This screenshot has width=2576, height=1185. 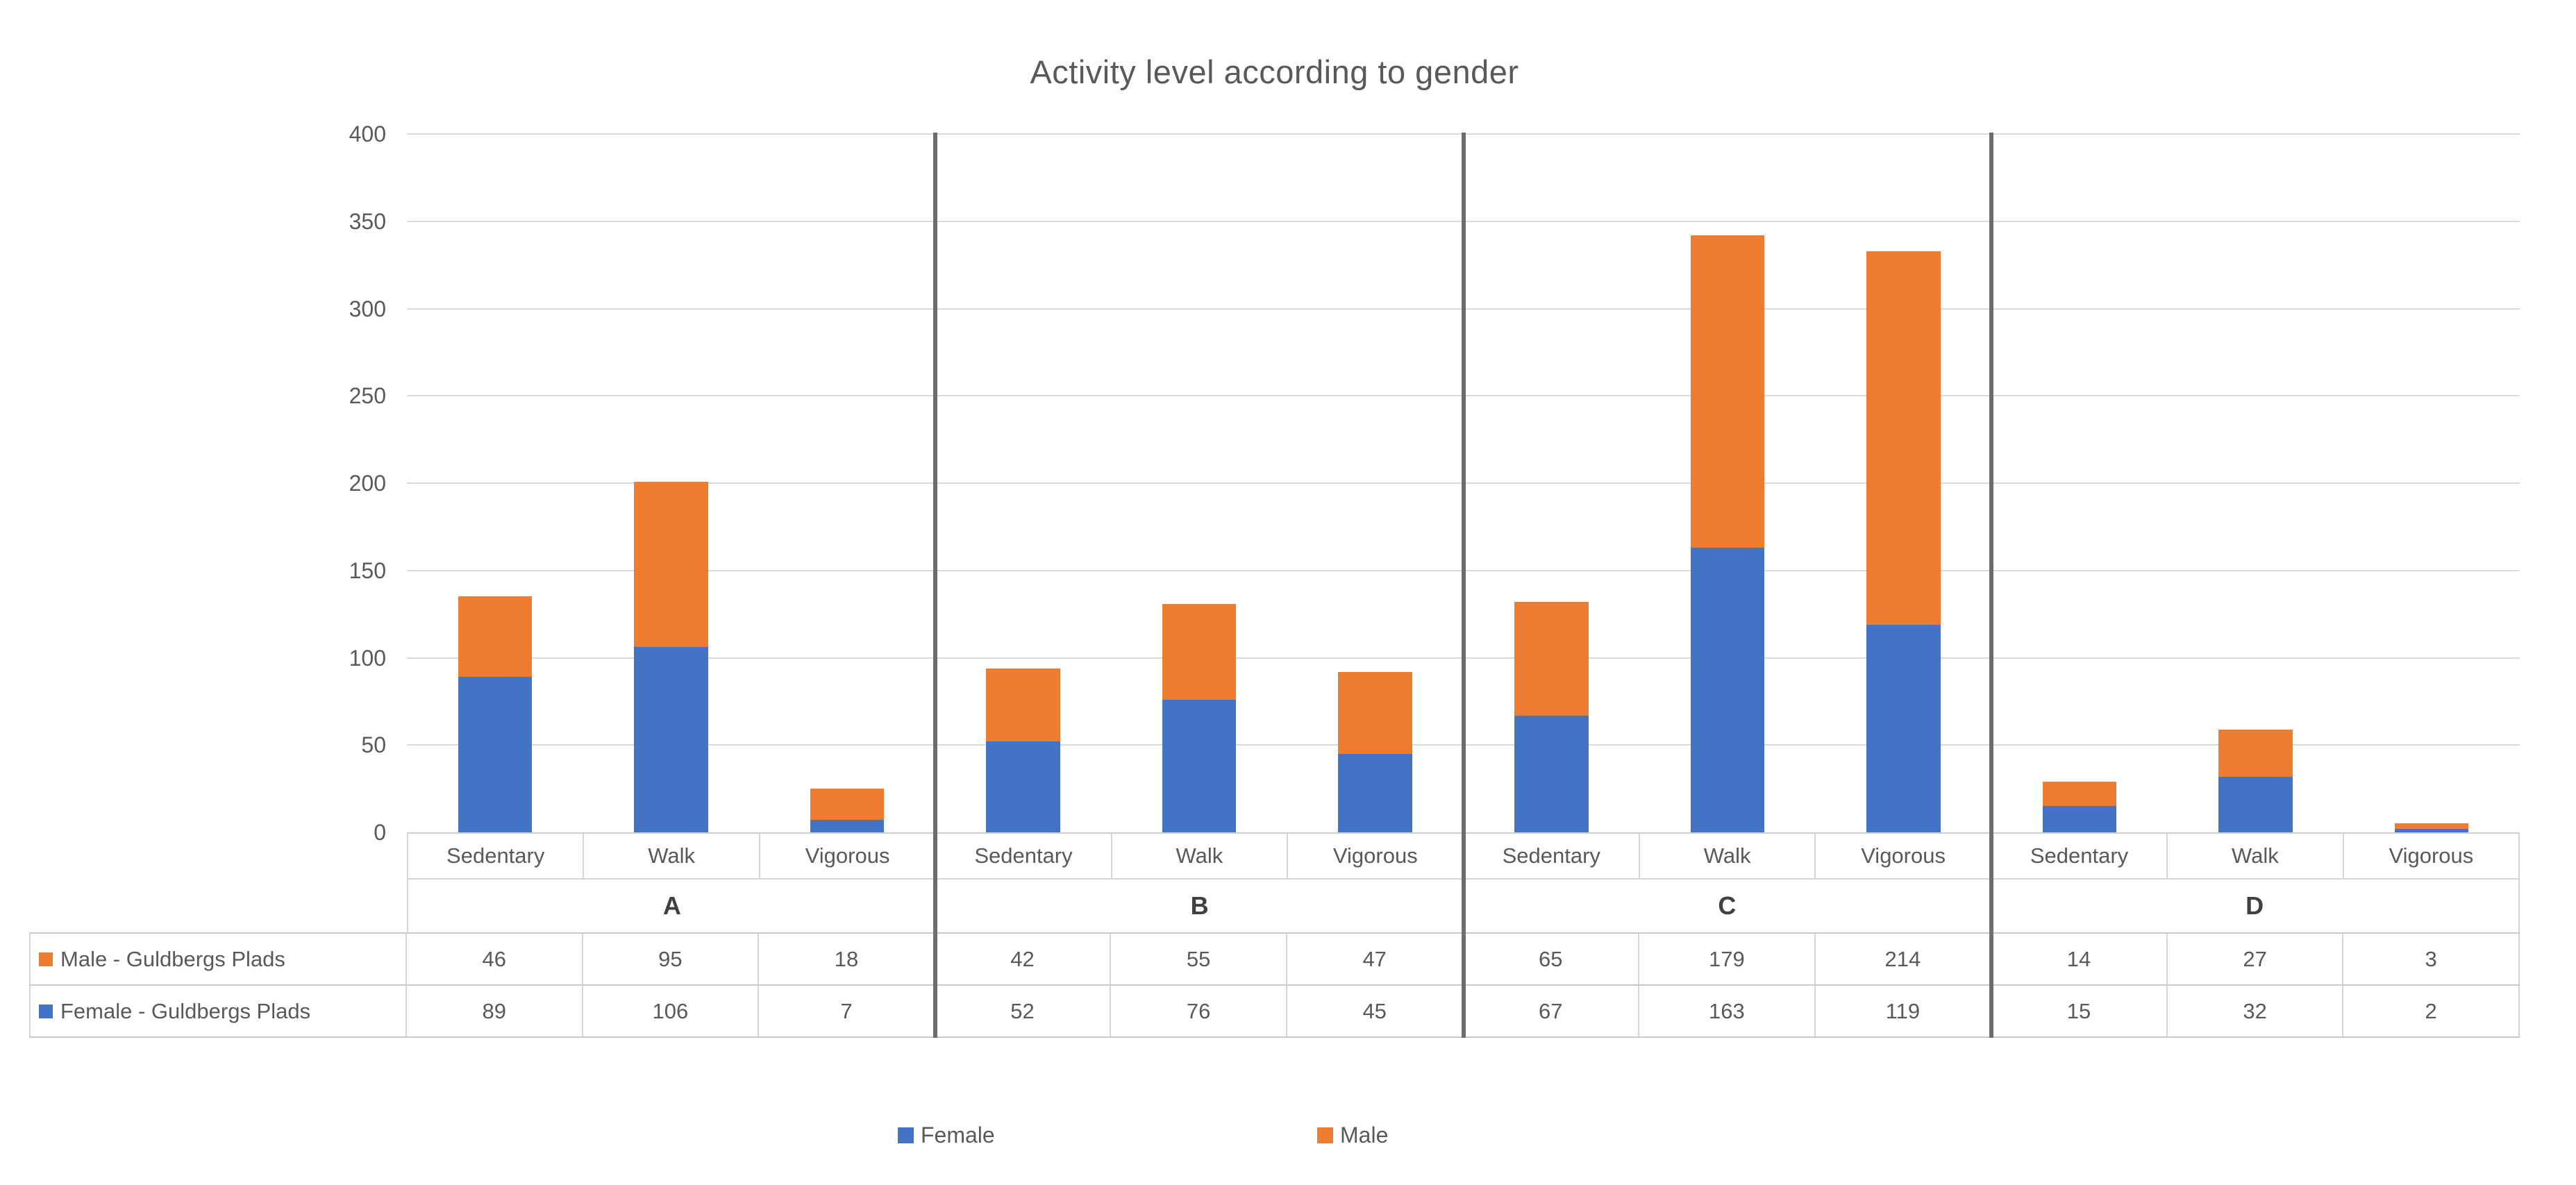 I want to click on row-label-text: Female - Guldbergs Plads, so click(x=186, y=1010).